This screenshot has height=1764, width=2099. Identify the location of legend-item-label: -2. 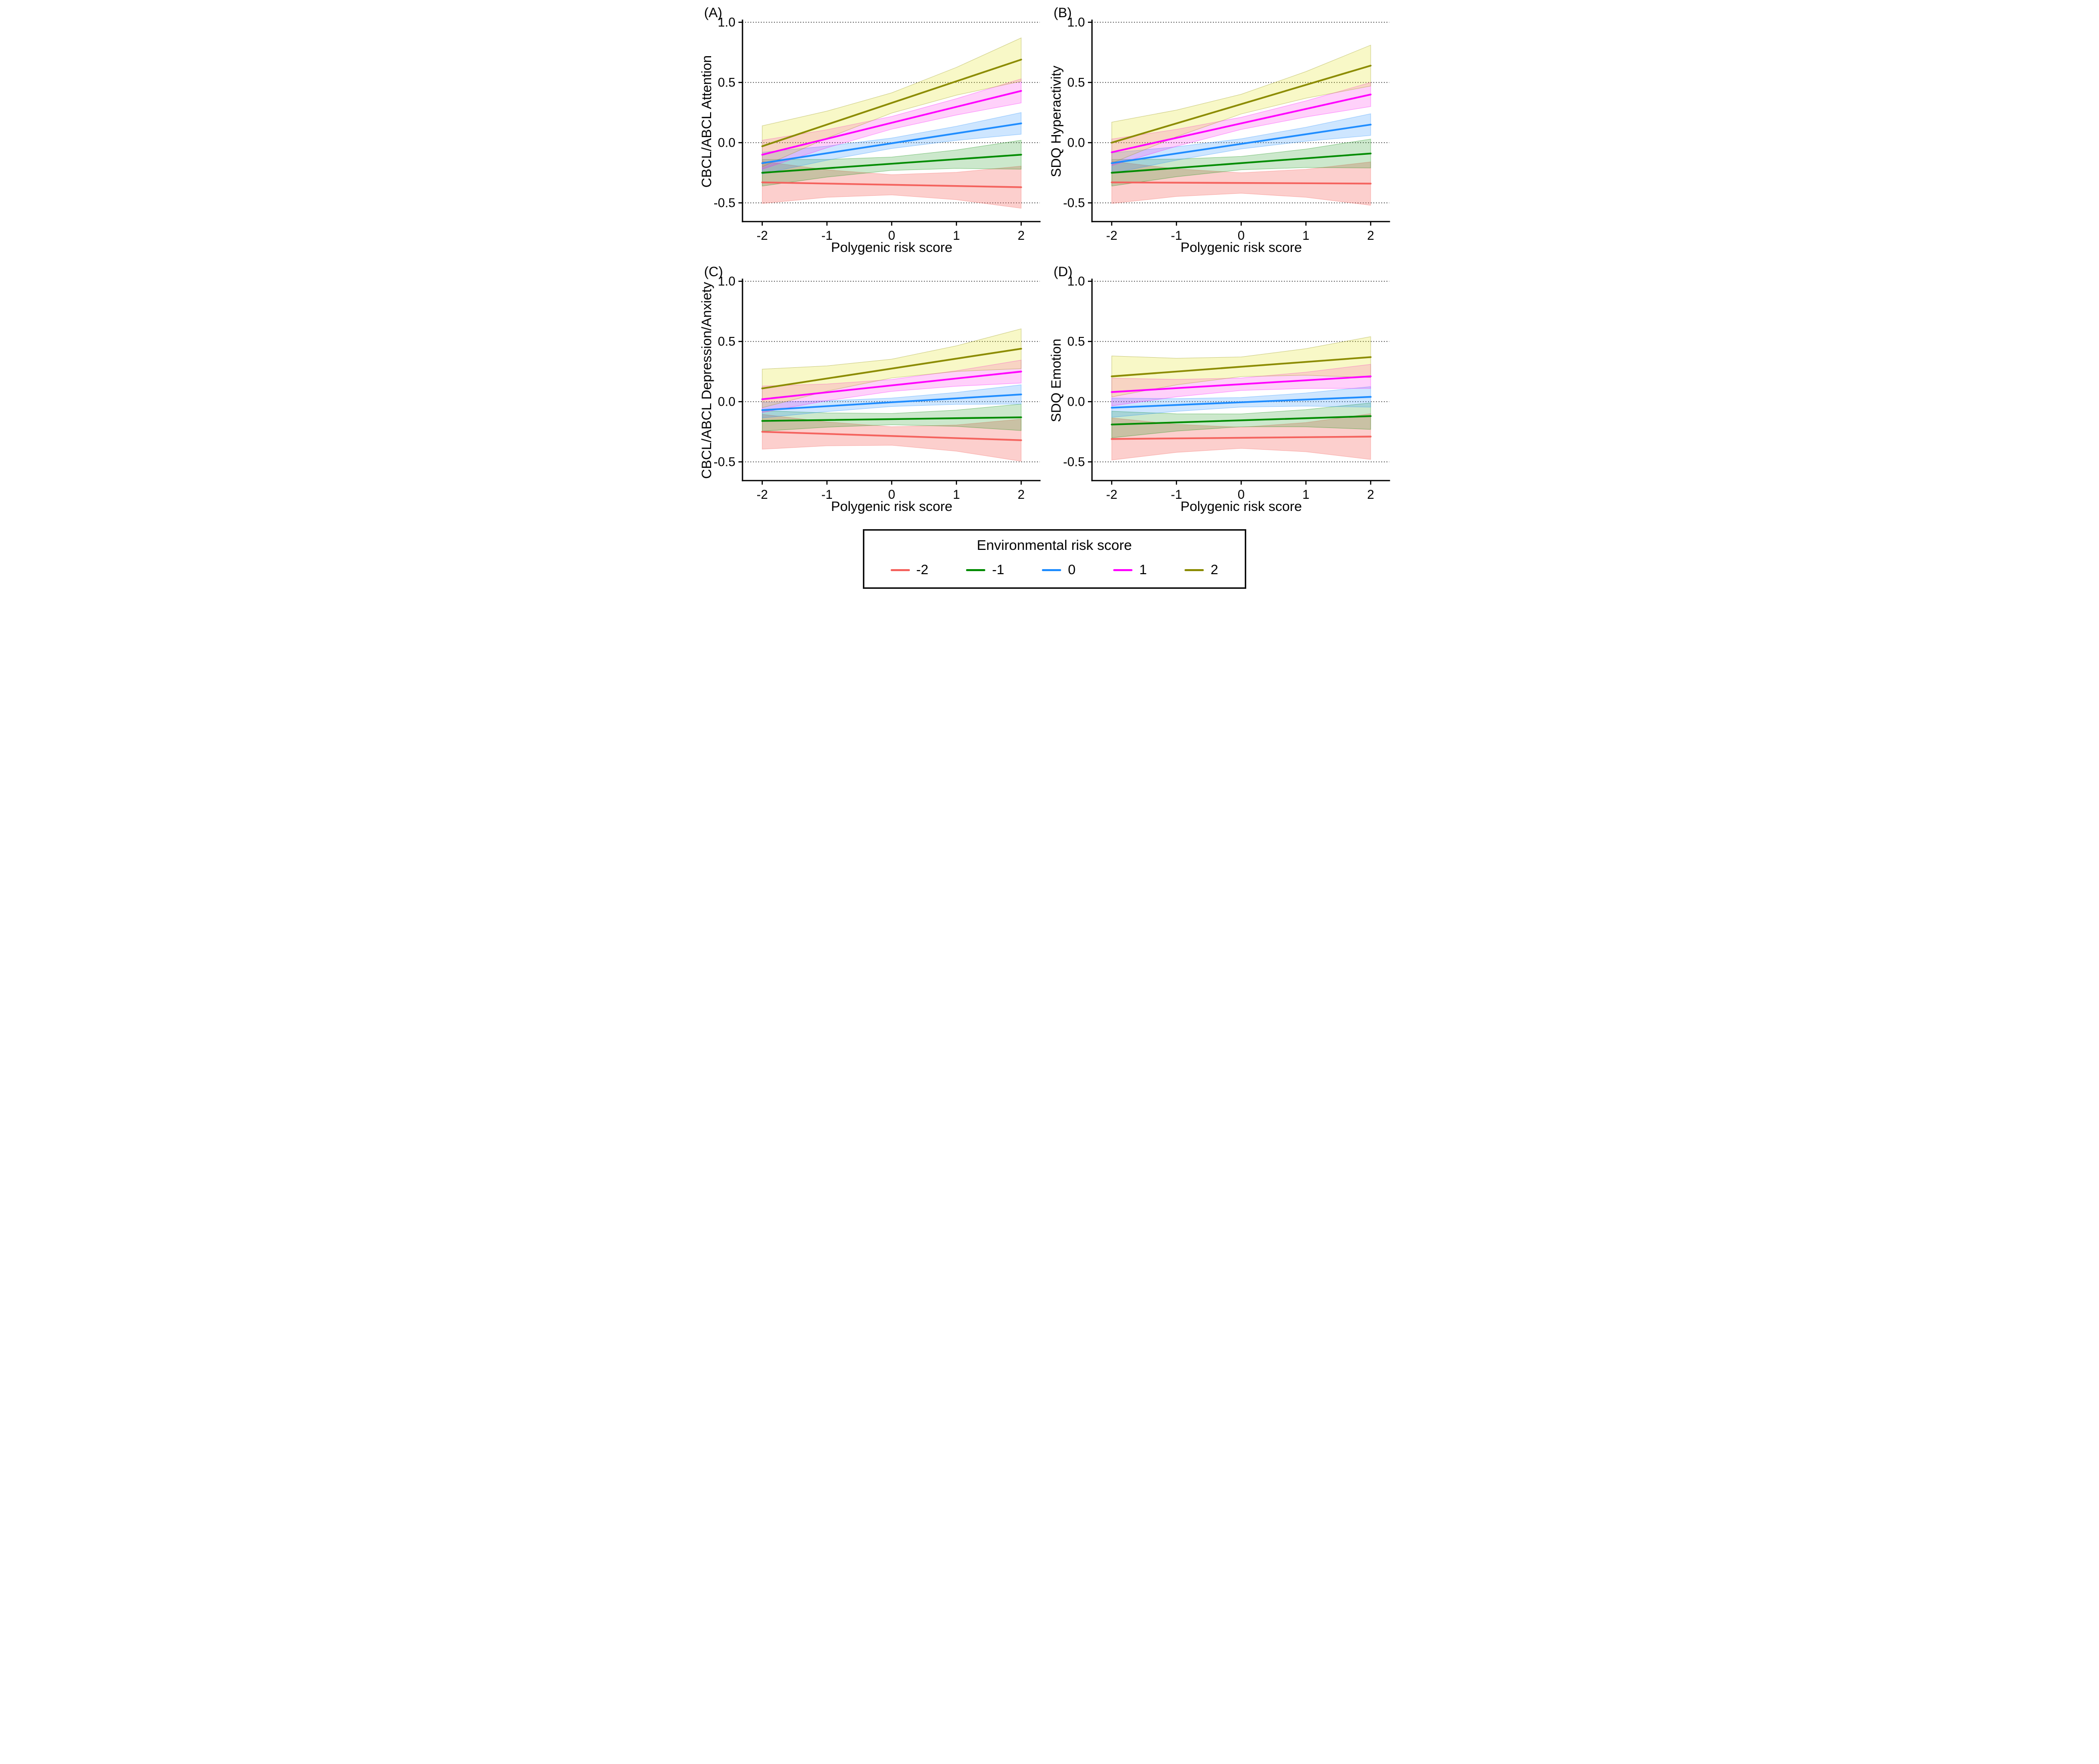
(923, 569).